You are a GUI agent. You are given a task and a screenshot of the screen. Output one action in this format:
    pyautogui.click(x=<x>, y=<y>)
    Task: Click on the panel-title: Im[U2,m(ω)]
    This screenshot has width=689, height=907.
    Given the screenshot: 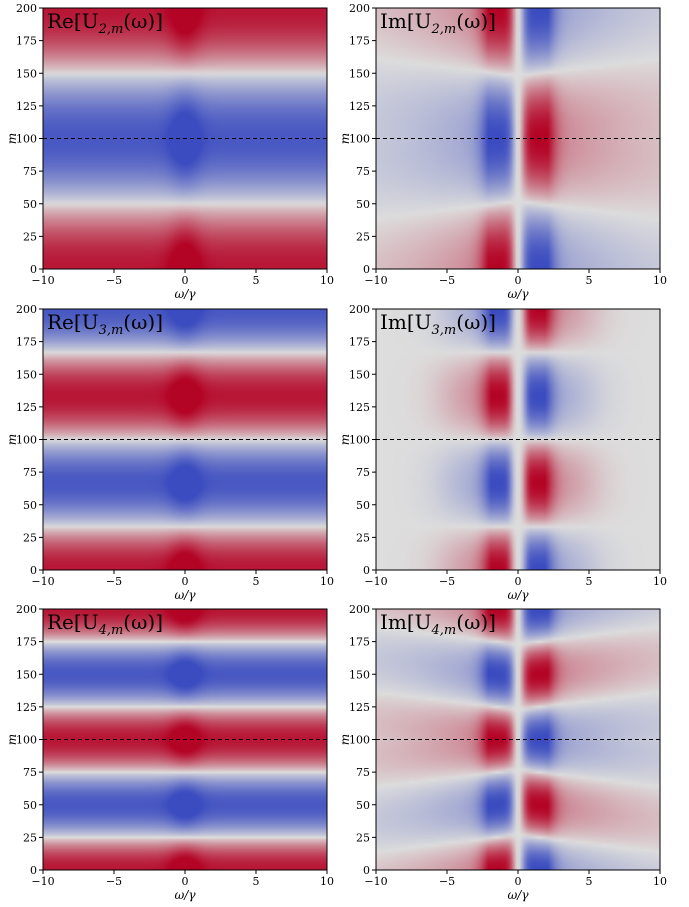 What is the action you would take?
    pyautogui.click(x=438, y=23)
    